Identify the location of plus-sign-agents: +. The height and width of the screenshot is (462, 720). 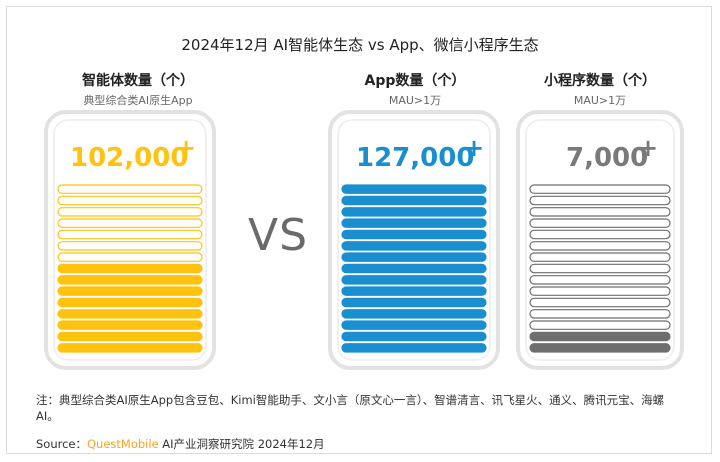
(186, 148).